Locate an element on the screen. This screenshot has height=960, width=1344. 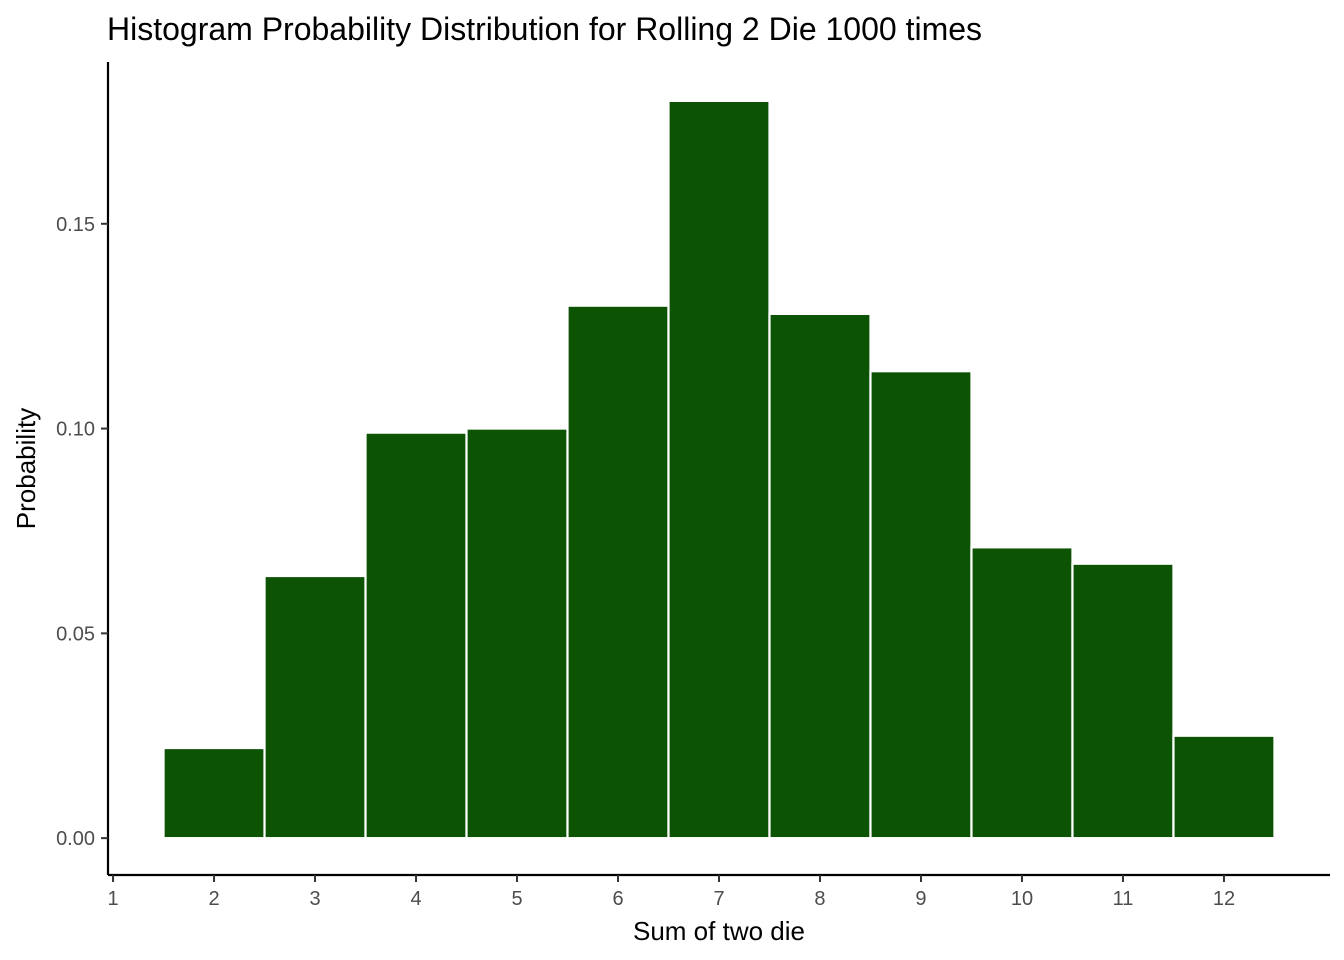
x-tick-label: 7 is located at coordinates (718, 899).